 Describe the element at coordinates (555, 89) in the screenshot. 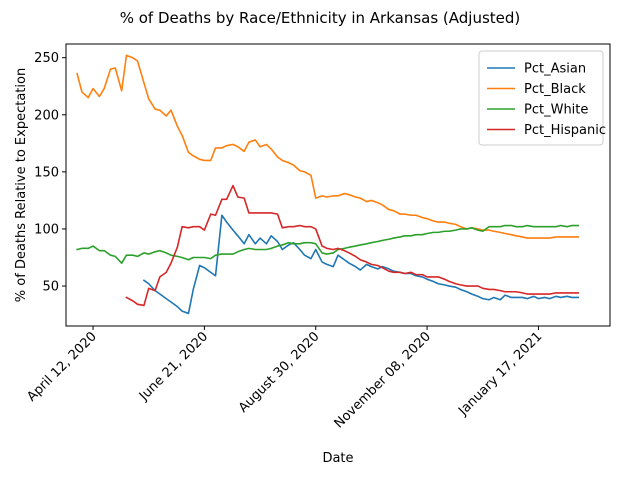

I see `legend-label: Pct_Black` at that location.